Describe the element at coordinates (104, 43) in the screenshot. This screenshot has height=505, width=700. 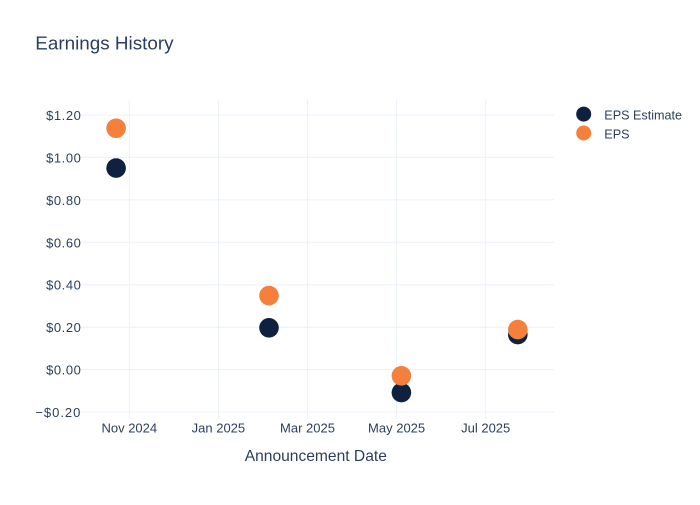
I see `svg-text: Earnings History` at that location.